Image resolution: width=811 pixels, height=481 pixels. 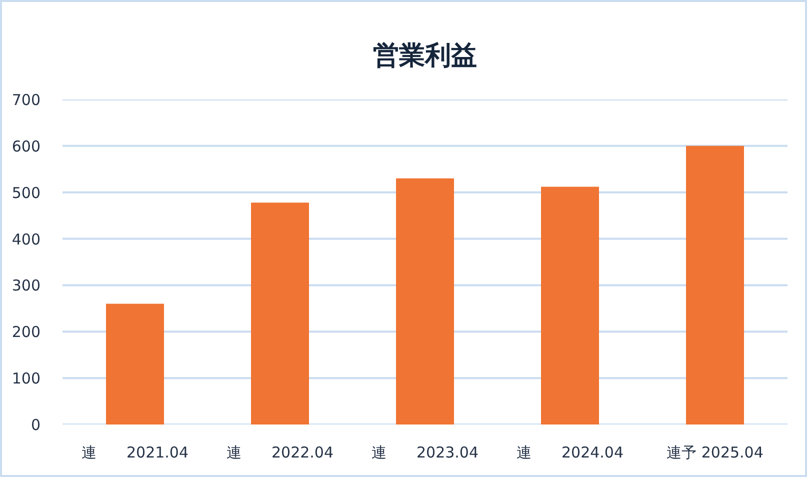 What do you see at coordinates (135, 453) in the screenshot?
I see `x-tick-label: 連 2021.04` at bounding box center [135, 453].